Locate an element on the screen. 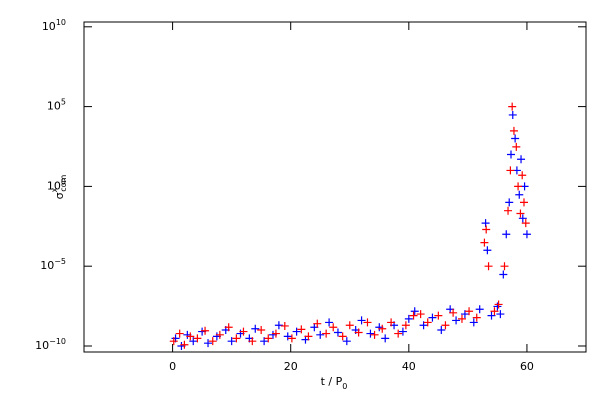 This screenshot has width=600, height=400. y-tick-label: 10⁻⁵ is located at coordinates (53, 265).